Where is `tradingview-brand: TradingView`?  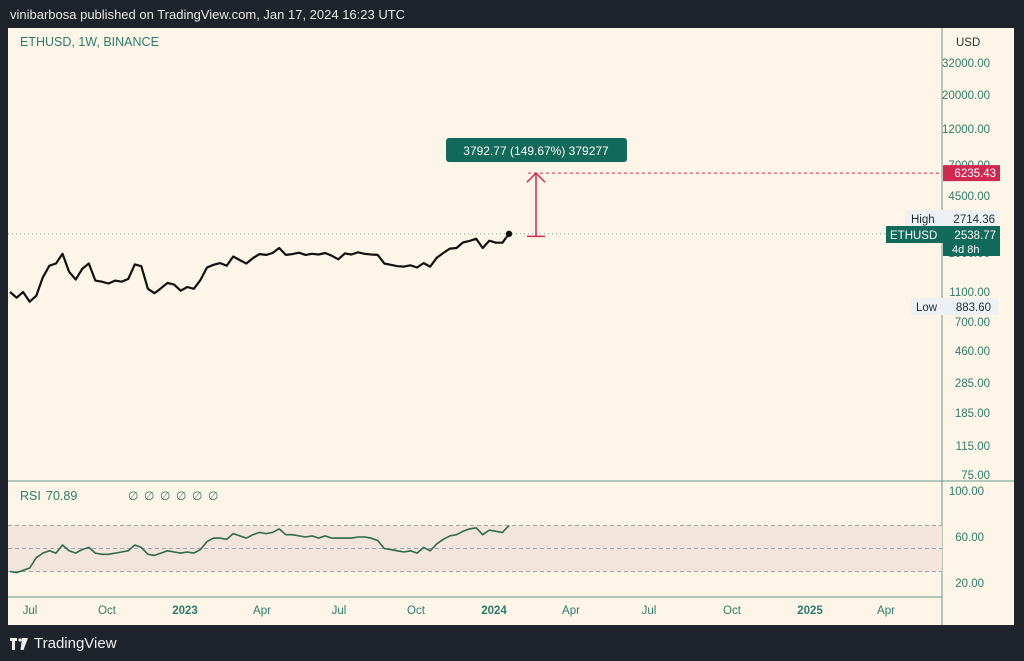
tradingview-brand: TradingView is located at coordinates (63, 643).